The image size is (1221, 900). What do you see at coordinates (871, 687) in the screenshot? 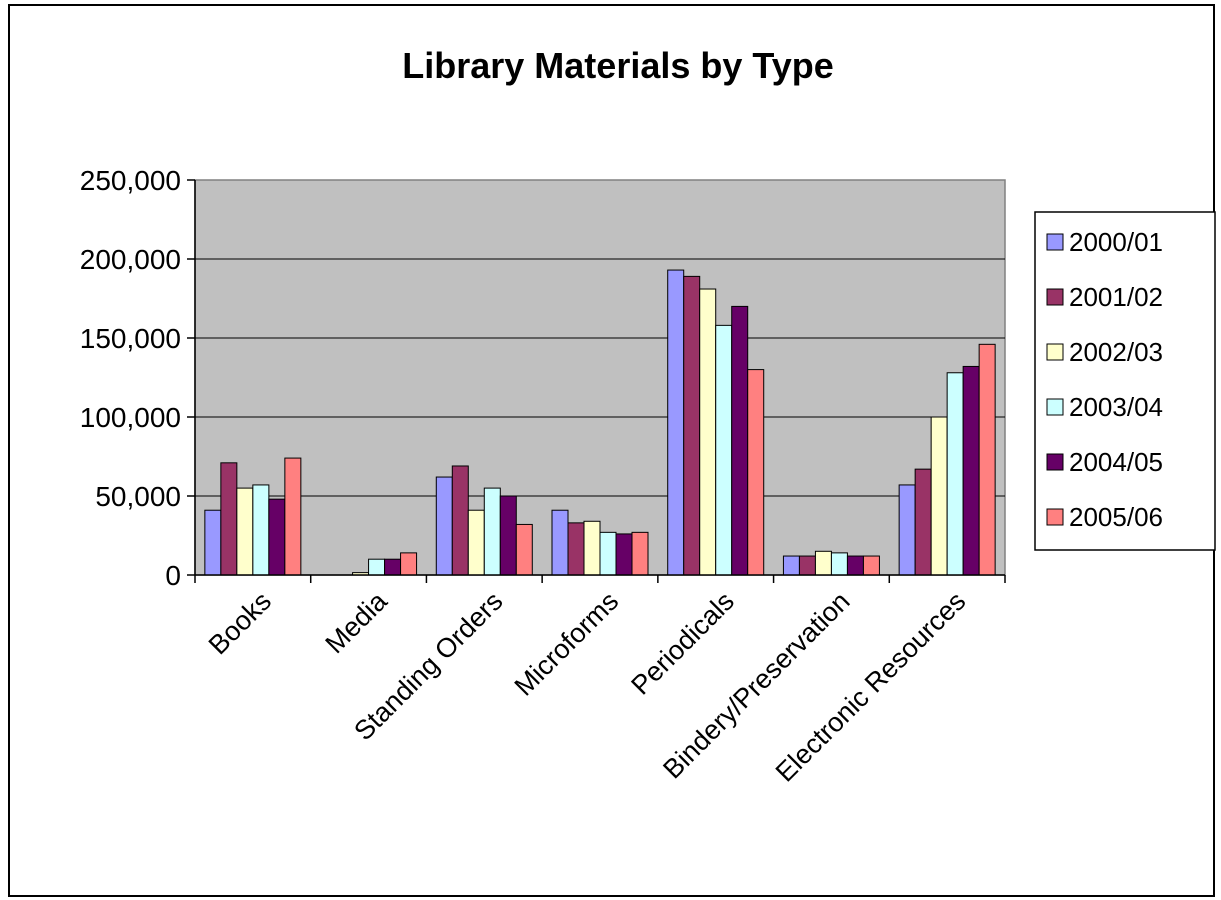
I see `x-category-label: Electronic Resources` at bounding box center [871, 687].